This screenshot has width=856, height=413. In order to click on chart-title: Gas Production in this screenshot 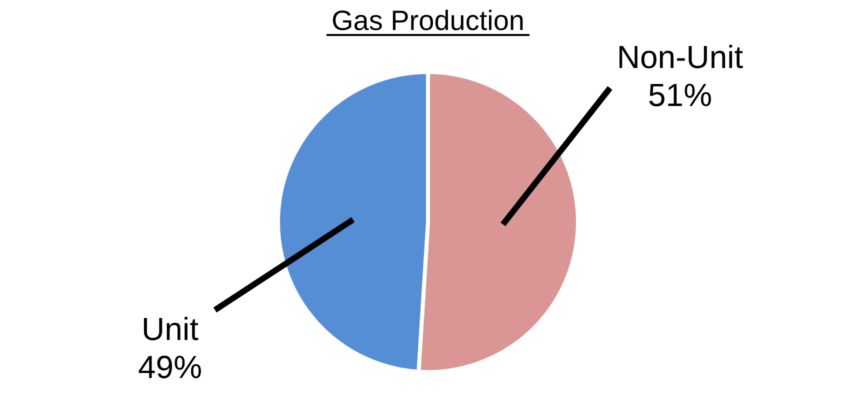, I will do `click(428, 20)`.